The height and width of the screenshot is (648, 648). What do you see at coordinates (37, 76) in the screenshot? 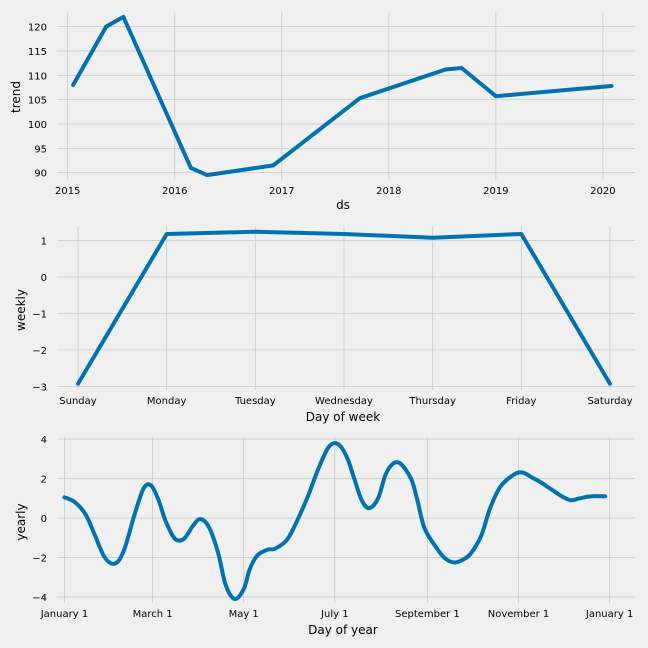
I see `y-tick-label: 110` at bounding box center [37, 76].